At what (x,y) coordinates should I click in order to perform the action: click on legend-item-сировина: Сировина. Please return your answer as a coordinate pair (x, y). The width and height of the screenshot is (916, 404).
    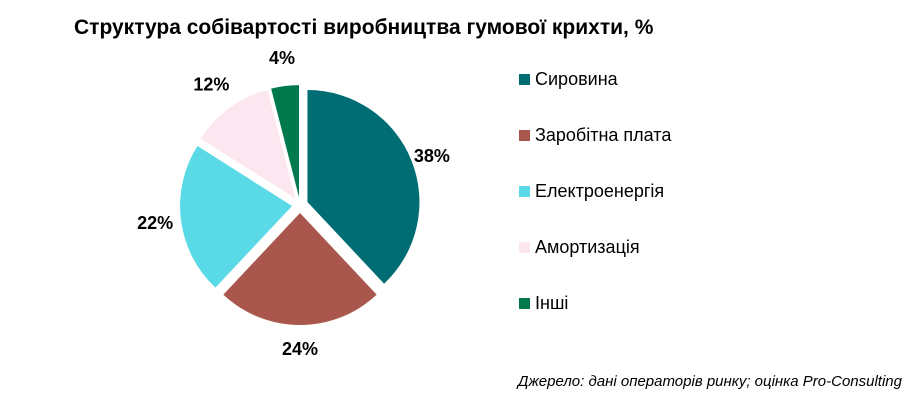
    Looking at the image, I should click on (595, 79).